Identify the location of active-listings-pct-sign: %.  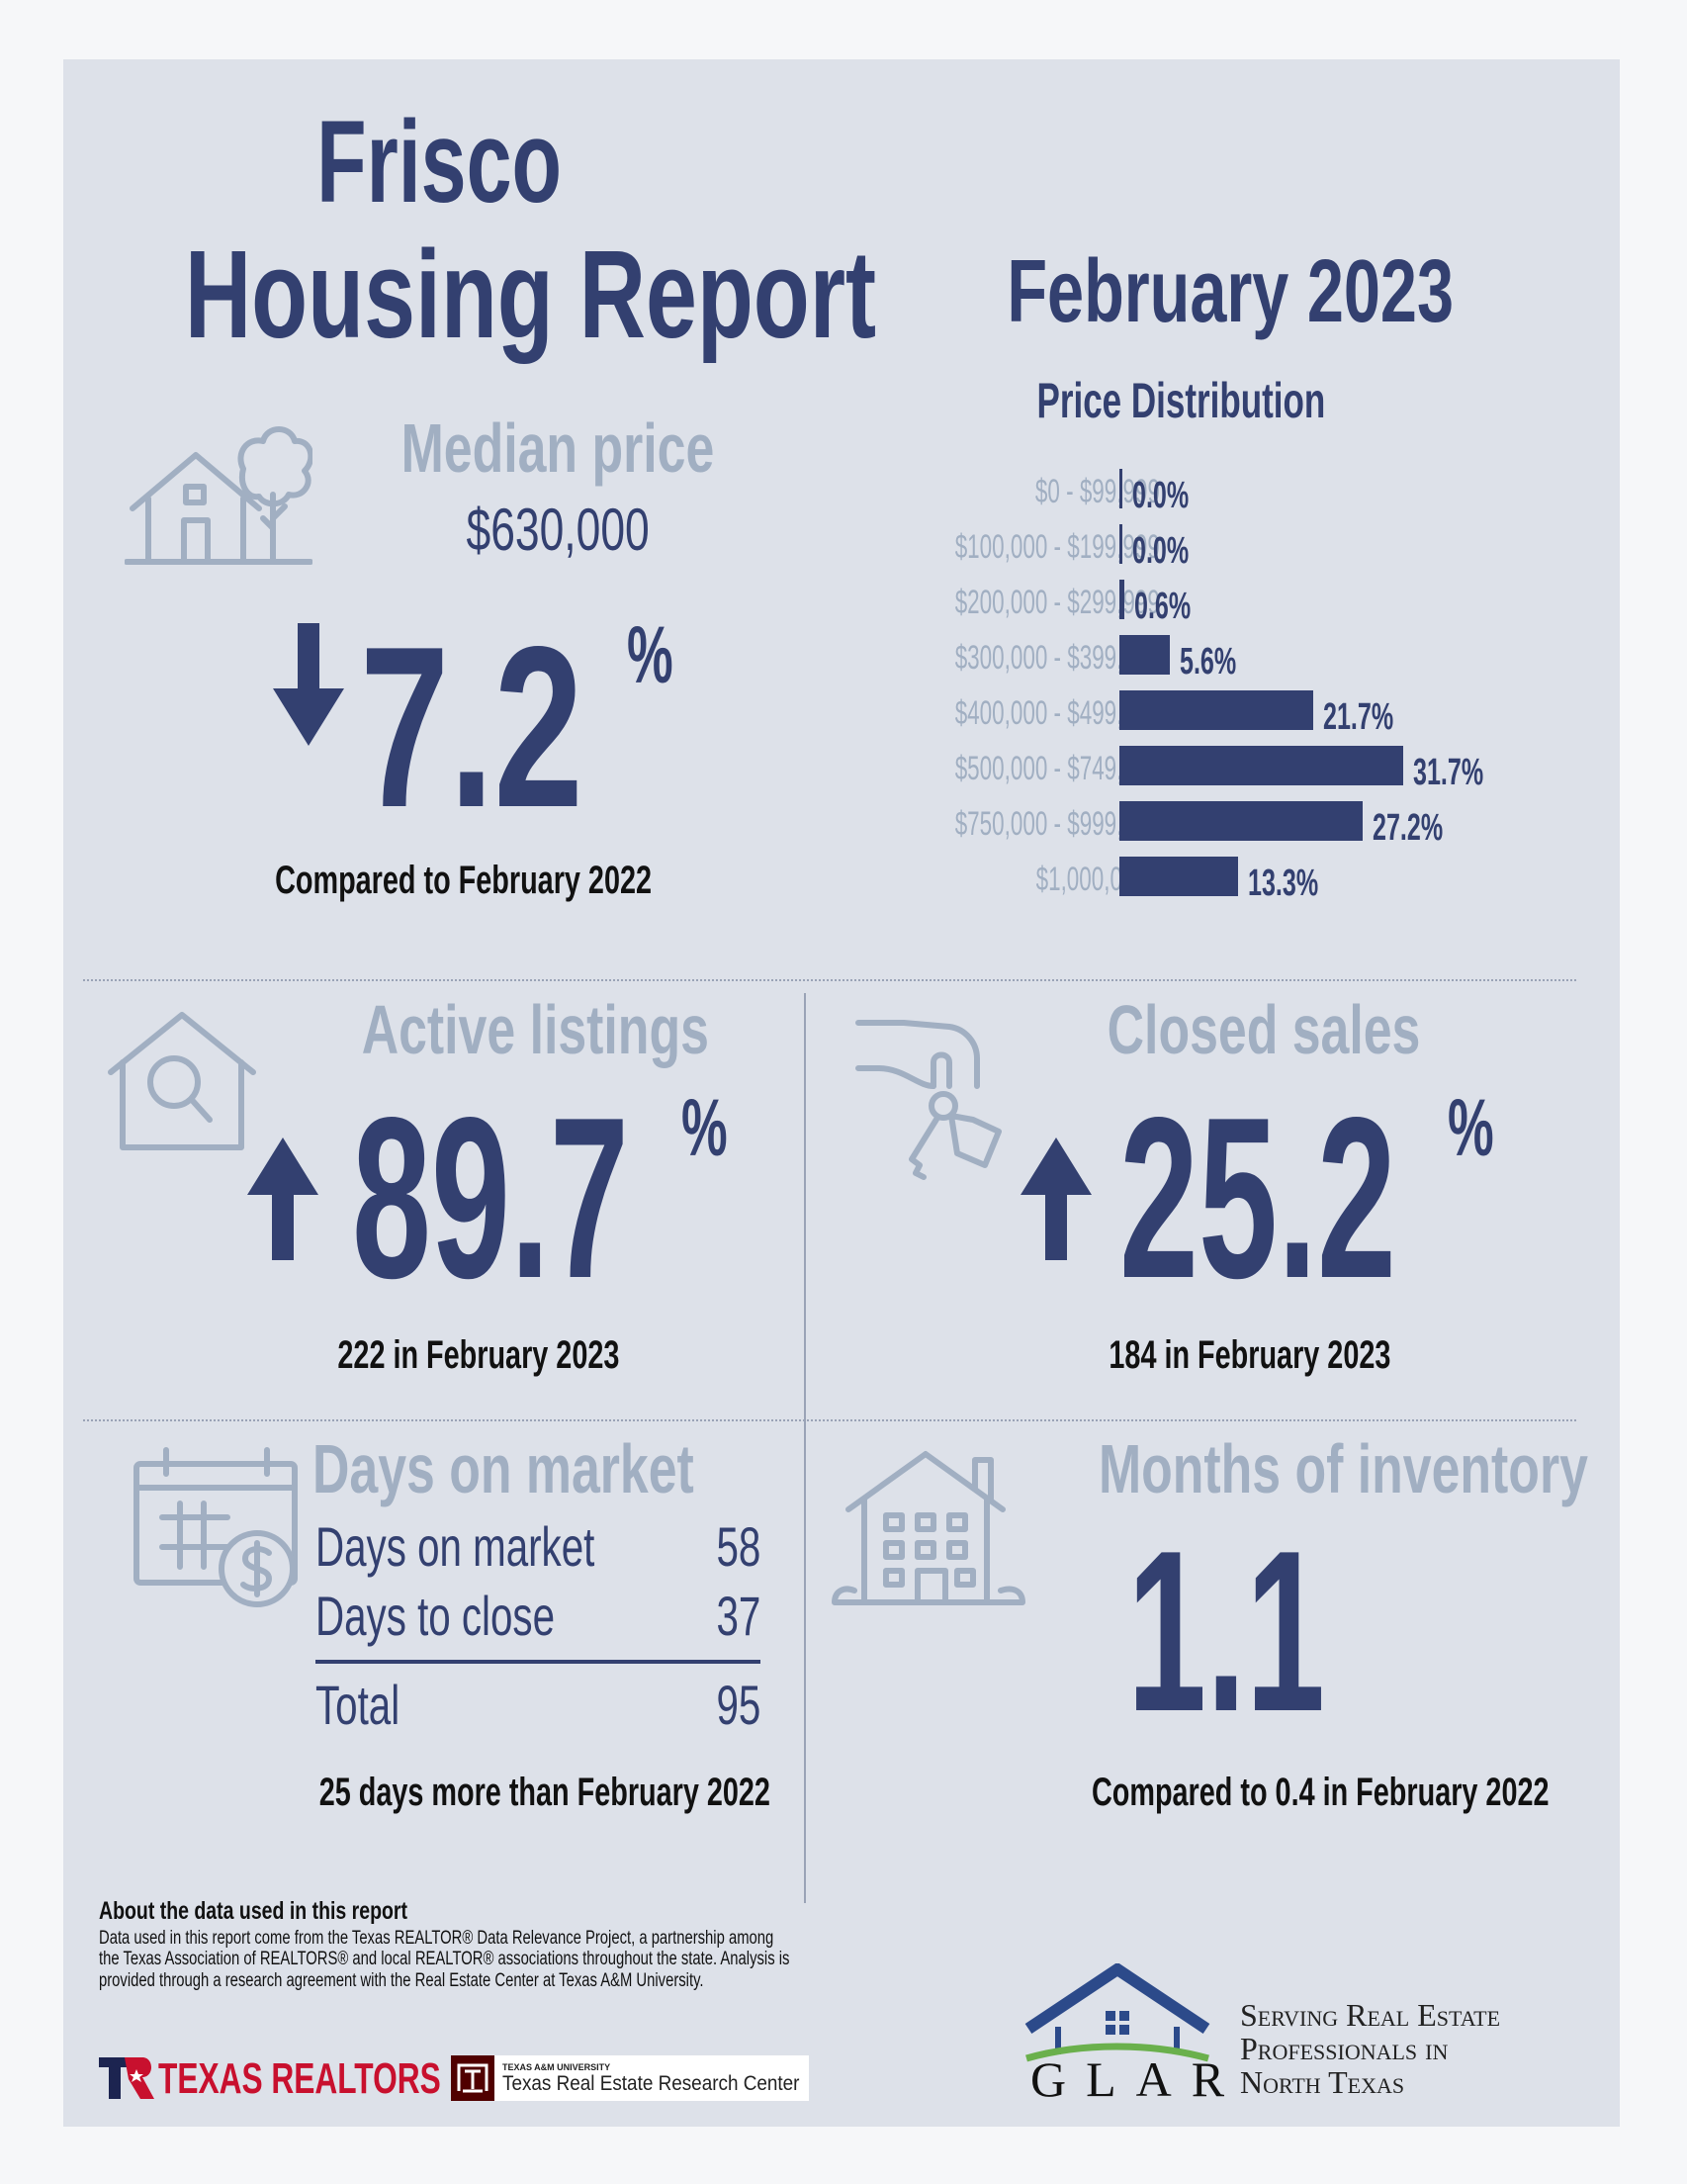
(704, 1128).